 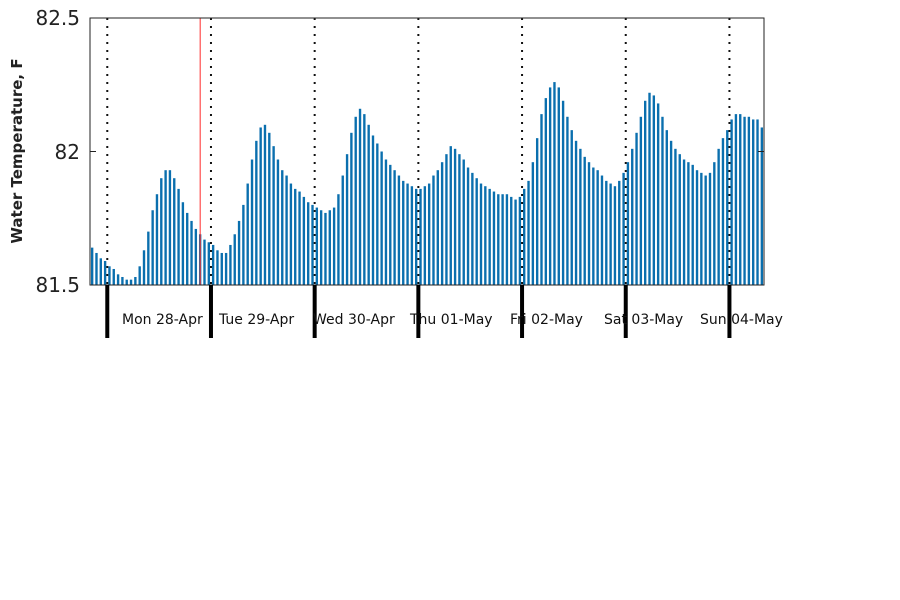 I want to click on day-label: Mon 28-Apr, so click(x=162, y=320).